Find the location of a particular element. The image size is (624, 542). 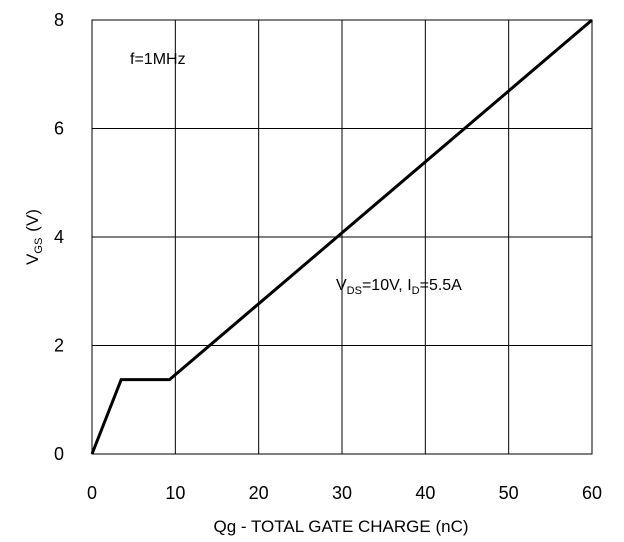

y-axis-title-main: V is located at coordinates (32, 259).